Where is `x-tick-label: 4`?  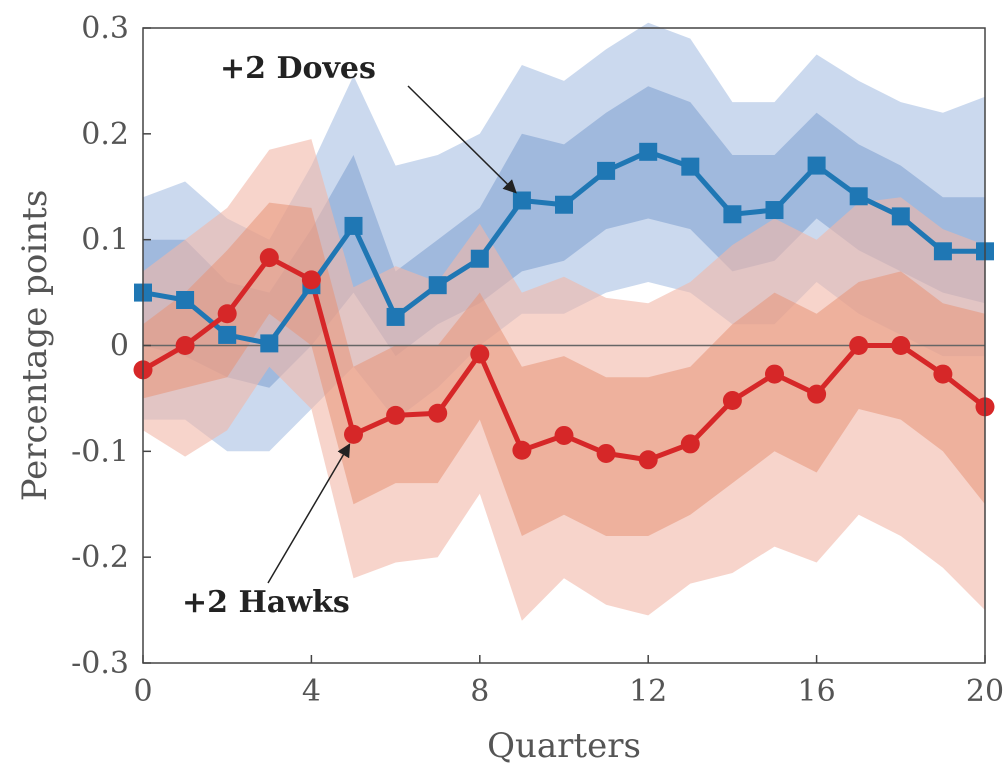 x-tick-label: 4 is located at coordinates (311, 691).